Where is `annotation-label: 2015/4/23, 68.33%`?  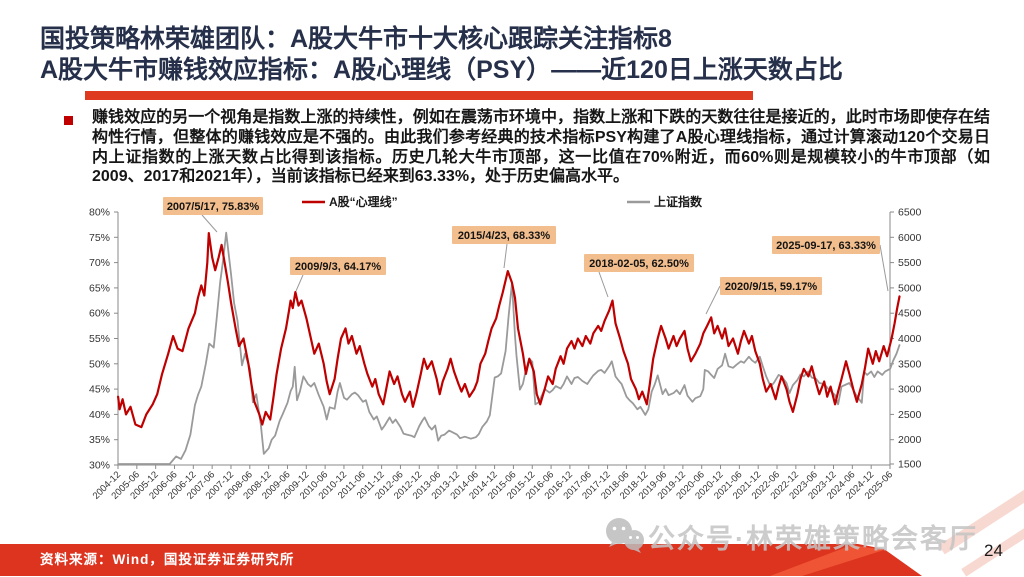 annotation-label: 2015/4/23, 68.33% is located at coordinates (504, 236).